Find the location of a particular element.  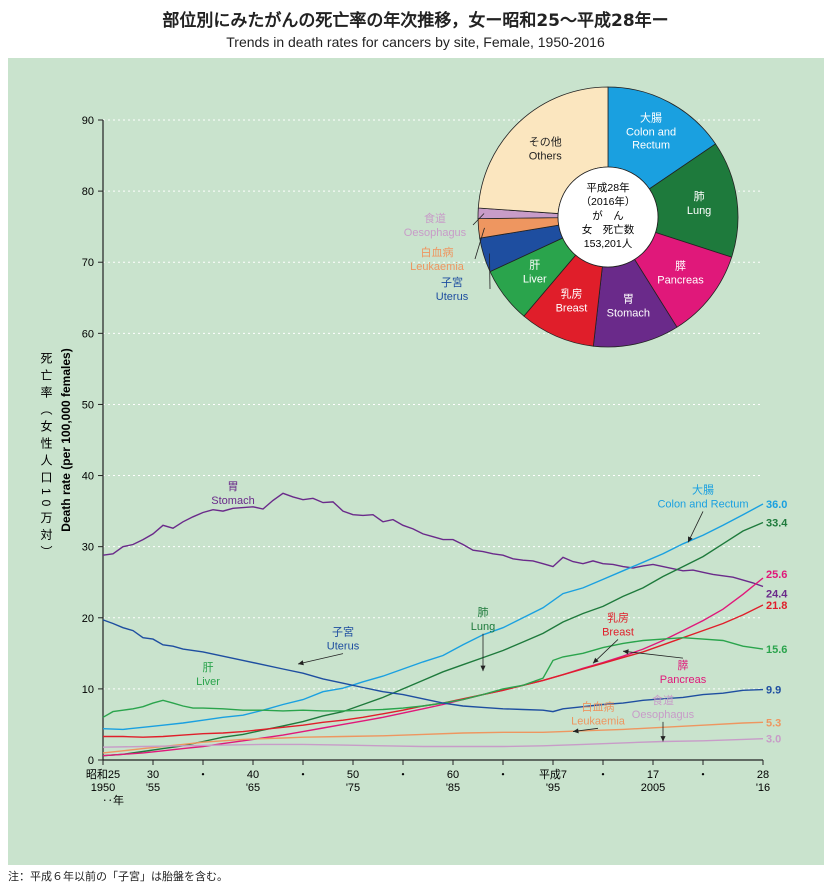

breast-label-arrowhead is located at coordinates (596, 660).